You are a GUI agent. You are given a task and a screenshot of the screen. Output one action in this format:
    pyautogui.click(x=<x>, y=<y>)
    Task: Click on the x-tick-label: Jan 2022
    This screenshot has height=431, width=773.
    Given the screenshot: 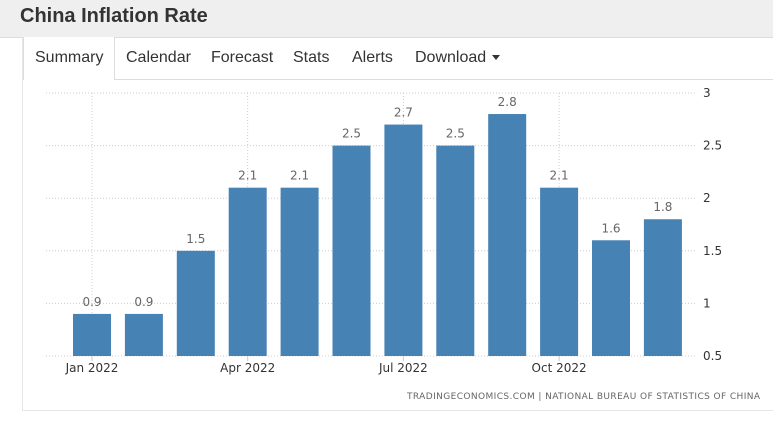 What is the action you would take?
    pyautogui.click(x=92, y=368)
    